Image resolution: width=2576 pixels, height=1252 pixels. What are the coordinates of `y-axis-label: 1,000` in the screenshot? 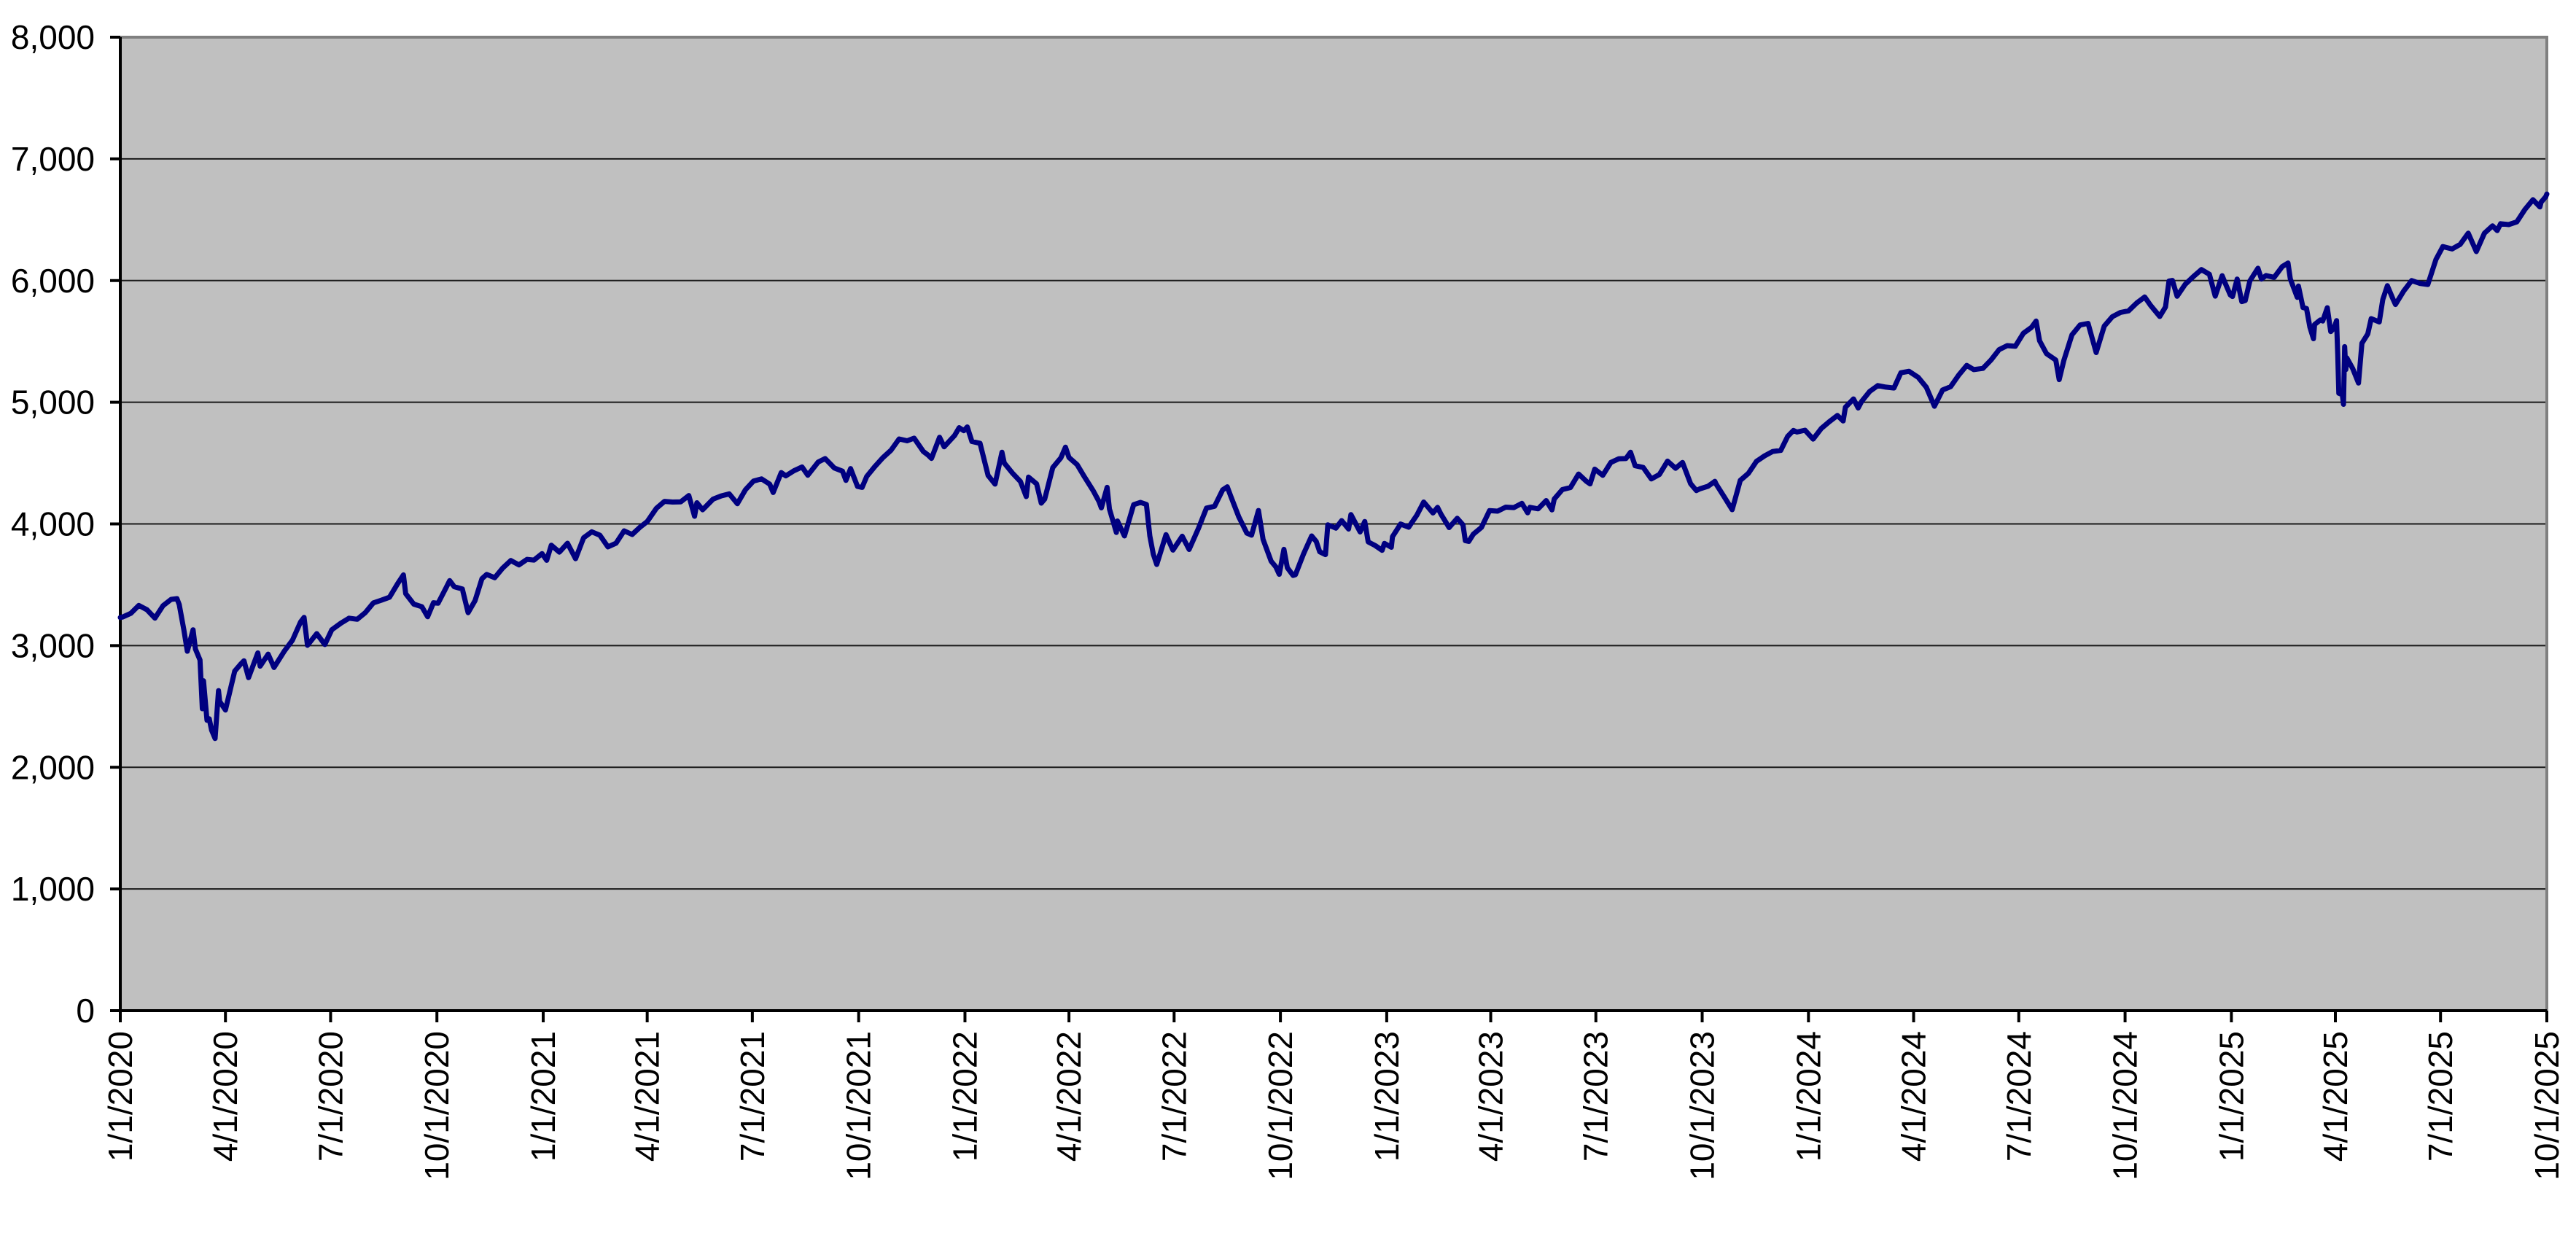 It's located at (53, 889).